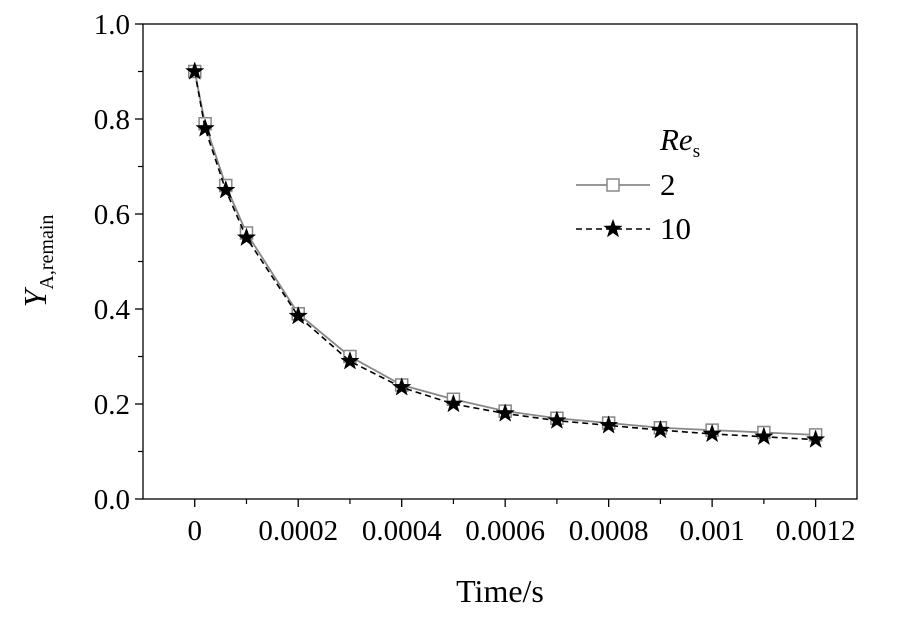 The width and height of the screenshot is (901, 622). Describe the element at coordinates (194, 531) in the screenshot. I see `x-tick-label: 0` at that location.